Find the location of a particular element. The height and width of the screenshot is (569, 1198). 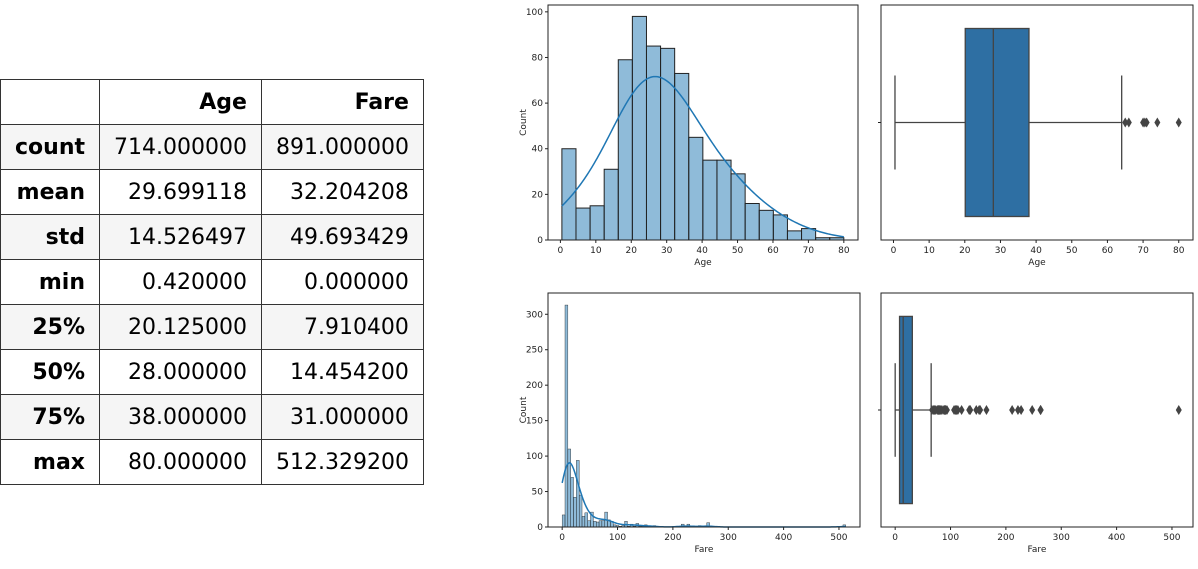

cell: 38.000000 is located at coordinates (180, 417).